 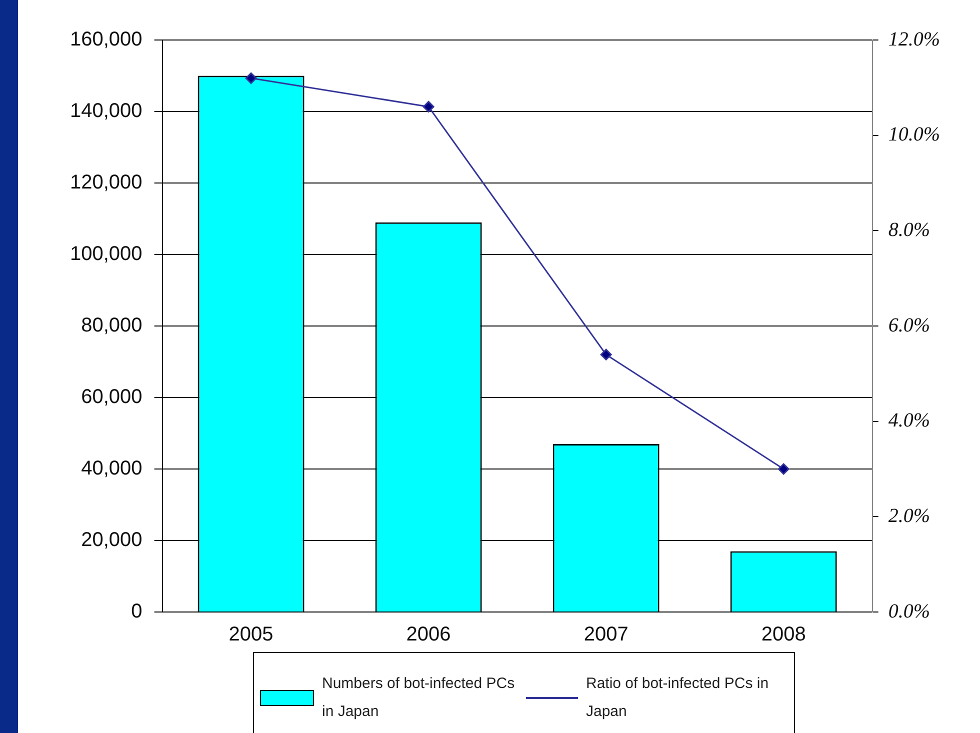 I want to click on x-tick-label: 2005, so click(x=251, y=635).